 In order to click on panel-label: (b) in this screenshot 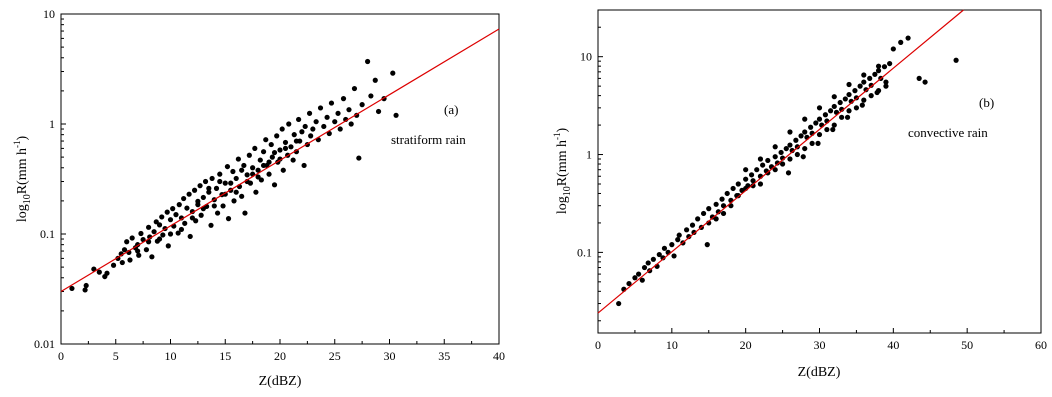, I will do `click(986, 102)`.